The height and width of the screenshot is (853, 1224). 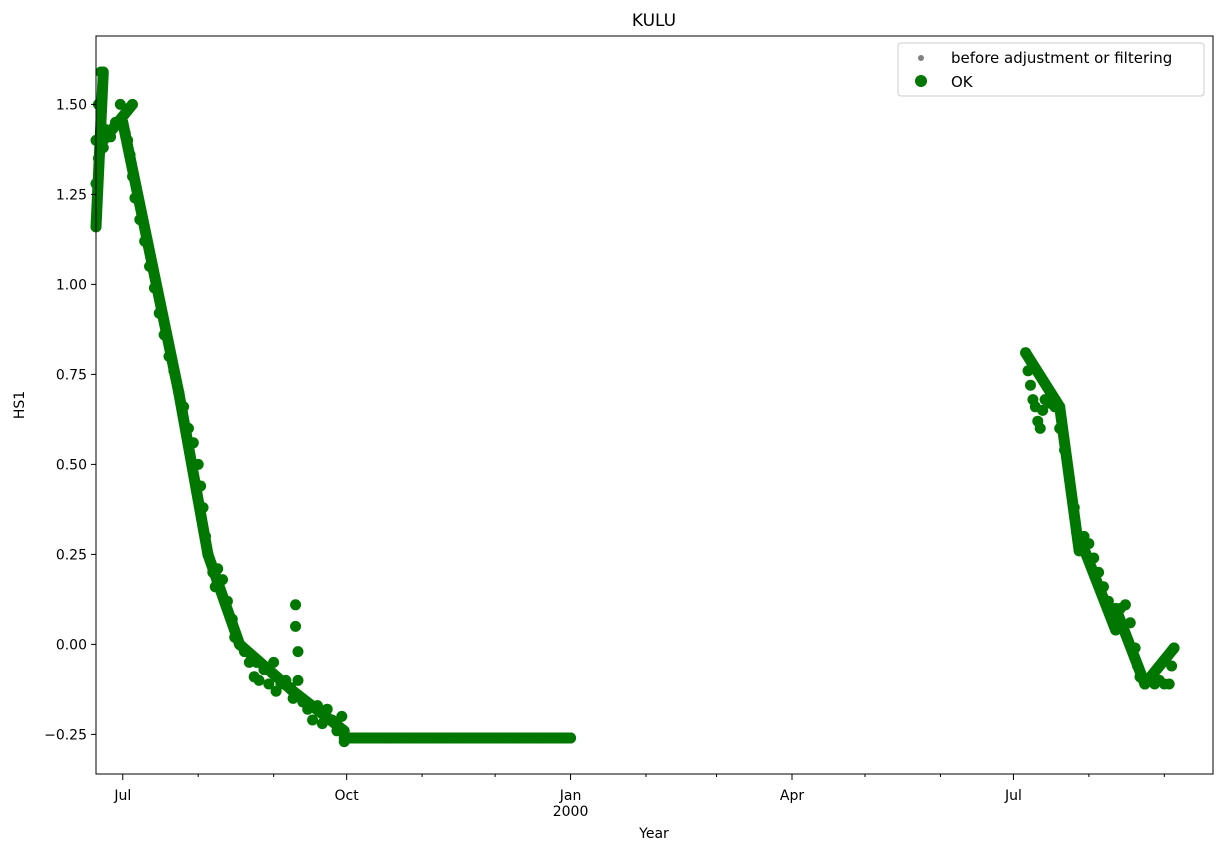 I want to click on legend-marker-before, so click(x=921, y=58).